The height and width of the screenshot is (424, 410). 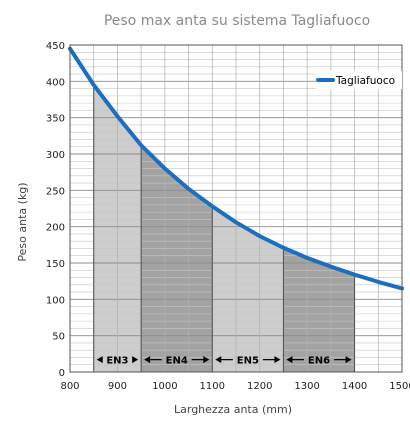 I want to click on chart-title: Peso max anta su sistema Tagliafuoco, so click(x=237, y=21).